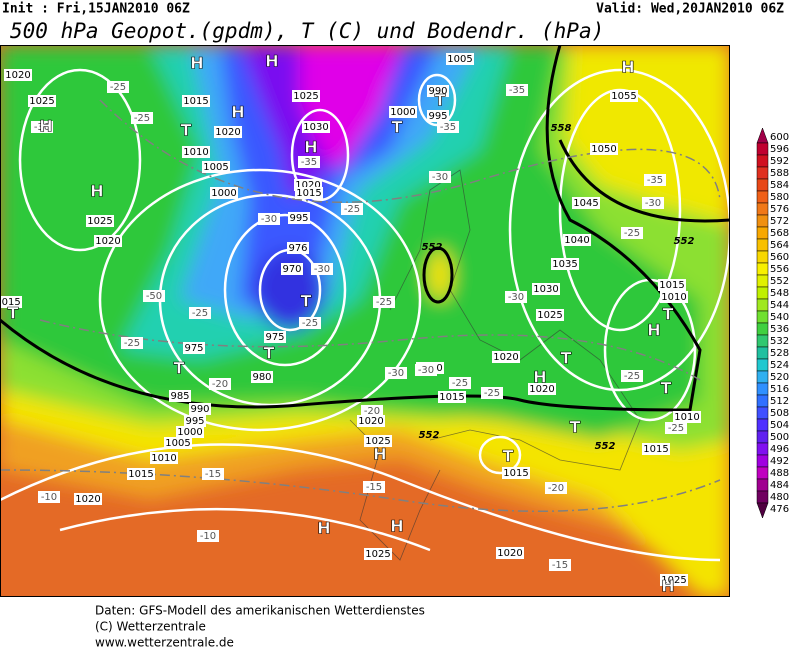  I want to click on pressure-label: 1000, so click(403, 112).